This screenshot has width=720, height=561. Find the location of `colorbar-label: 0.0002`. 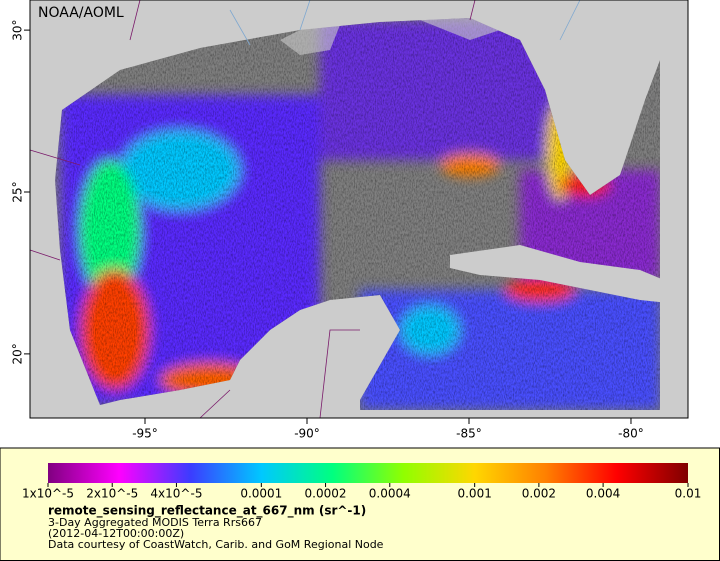

colorbar-label: 0.0002 is located at coordinates (326, 494).